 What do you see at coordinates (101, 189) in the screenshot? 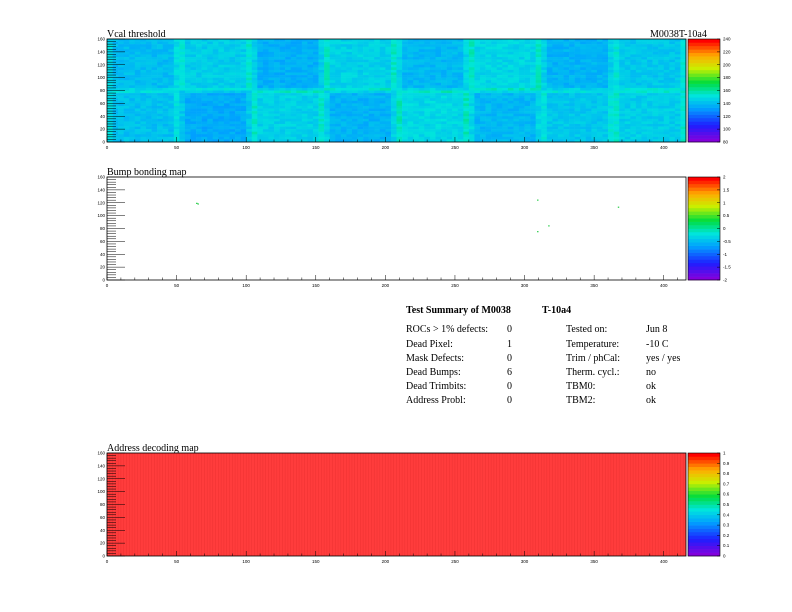
I see `y-tick-label-1-7: 140` at bounding box center [101, 189].